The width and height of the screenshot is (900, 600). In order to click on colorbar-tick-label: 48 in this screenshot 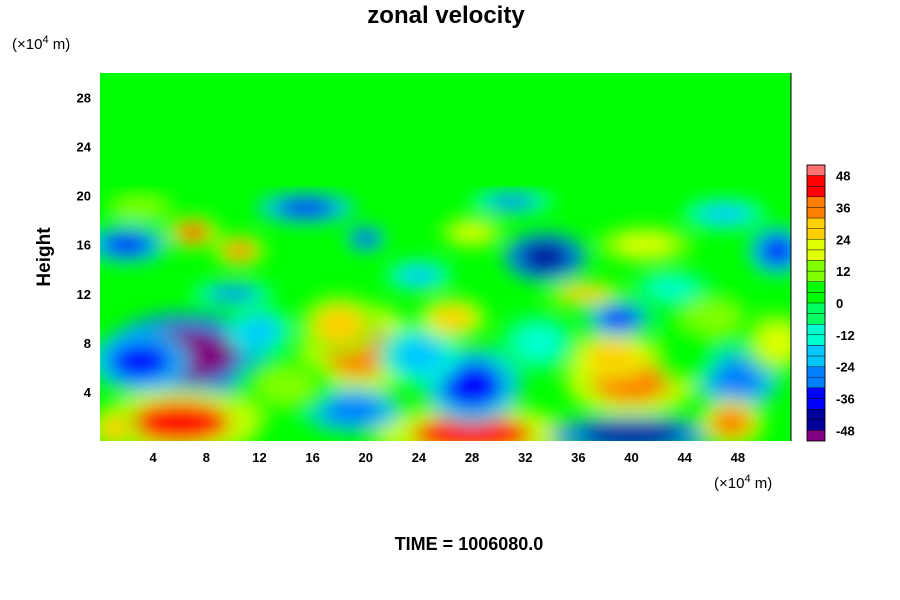, I will do `click(843, 176)`.